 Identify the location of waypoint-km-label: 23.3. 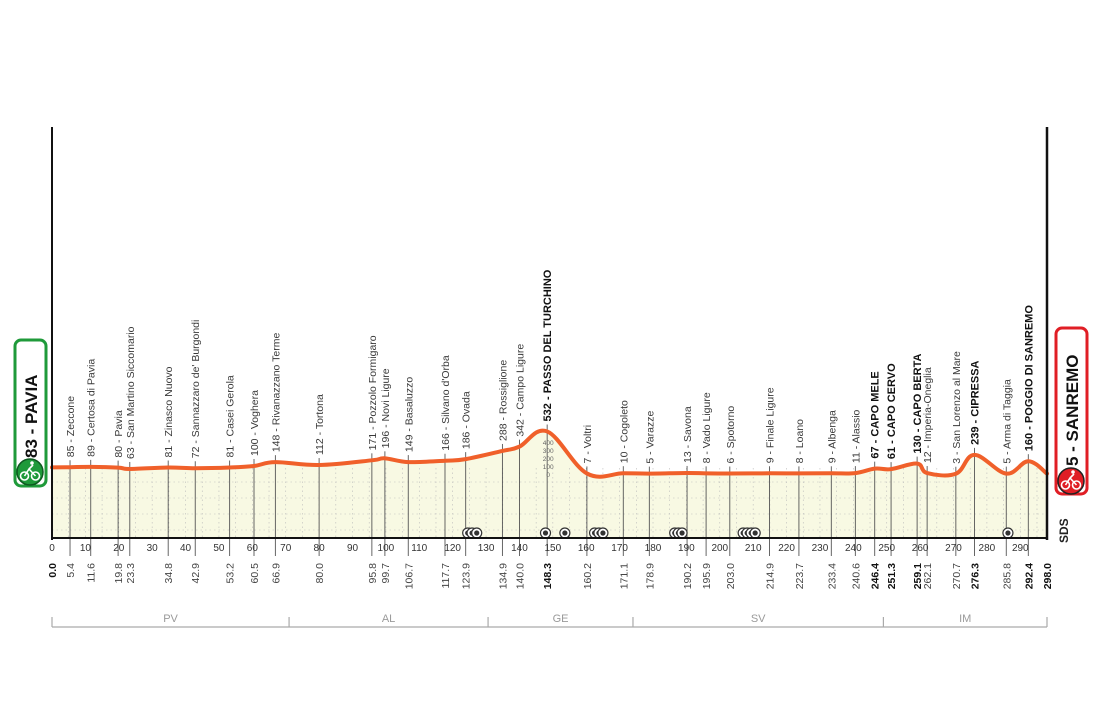
(131, 573).